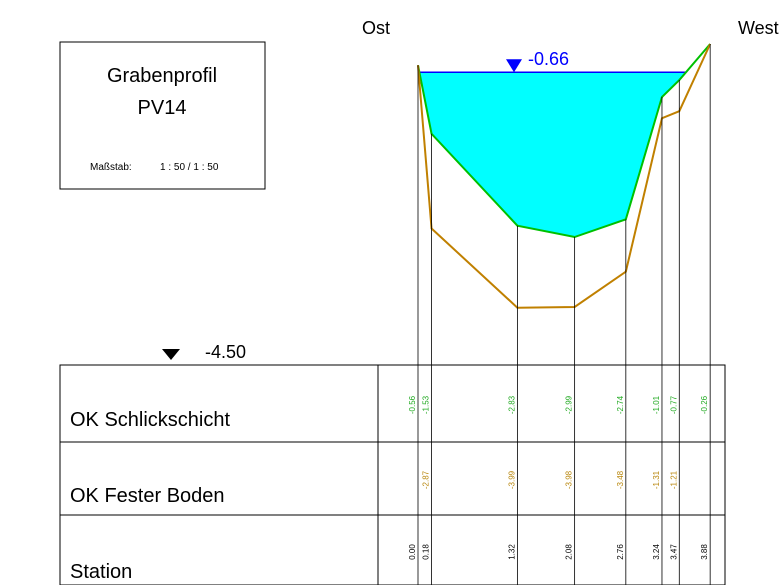 This screenshot has width=784, height=585. I want to click on schlick-value: -2.74, so click(620, 404).